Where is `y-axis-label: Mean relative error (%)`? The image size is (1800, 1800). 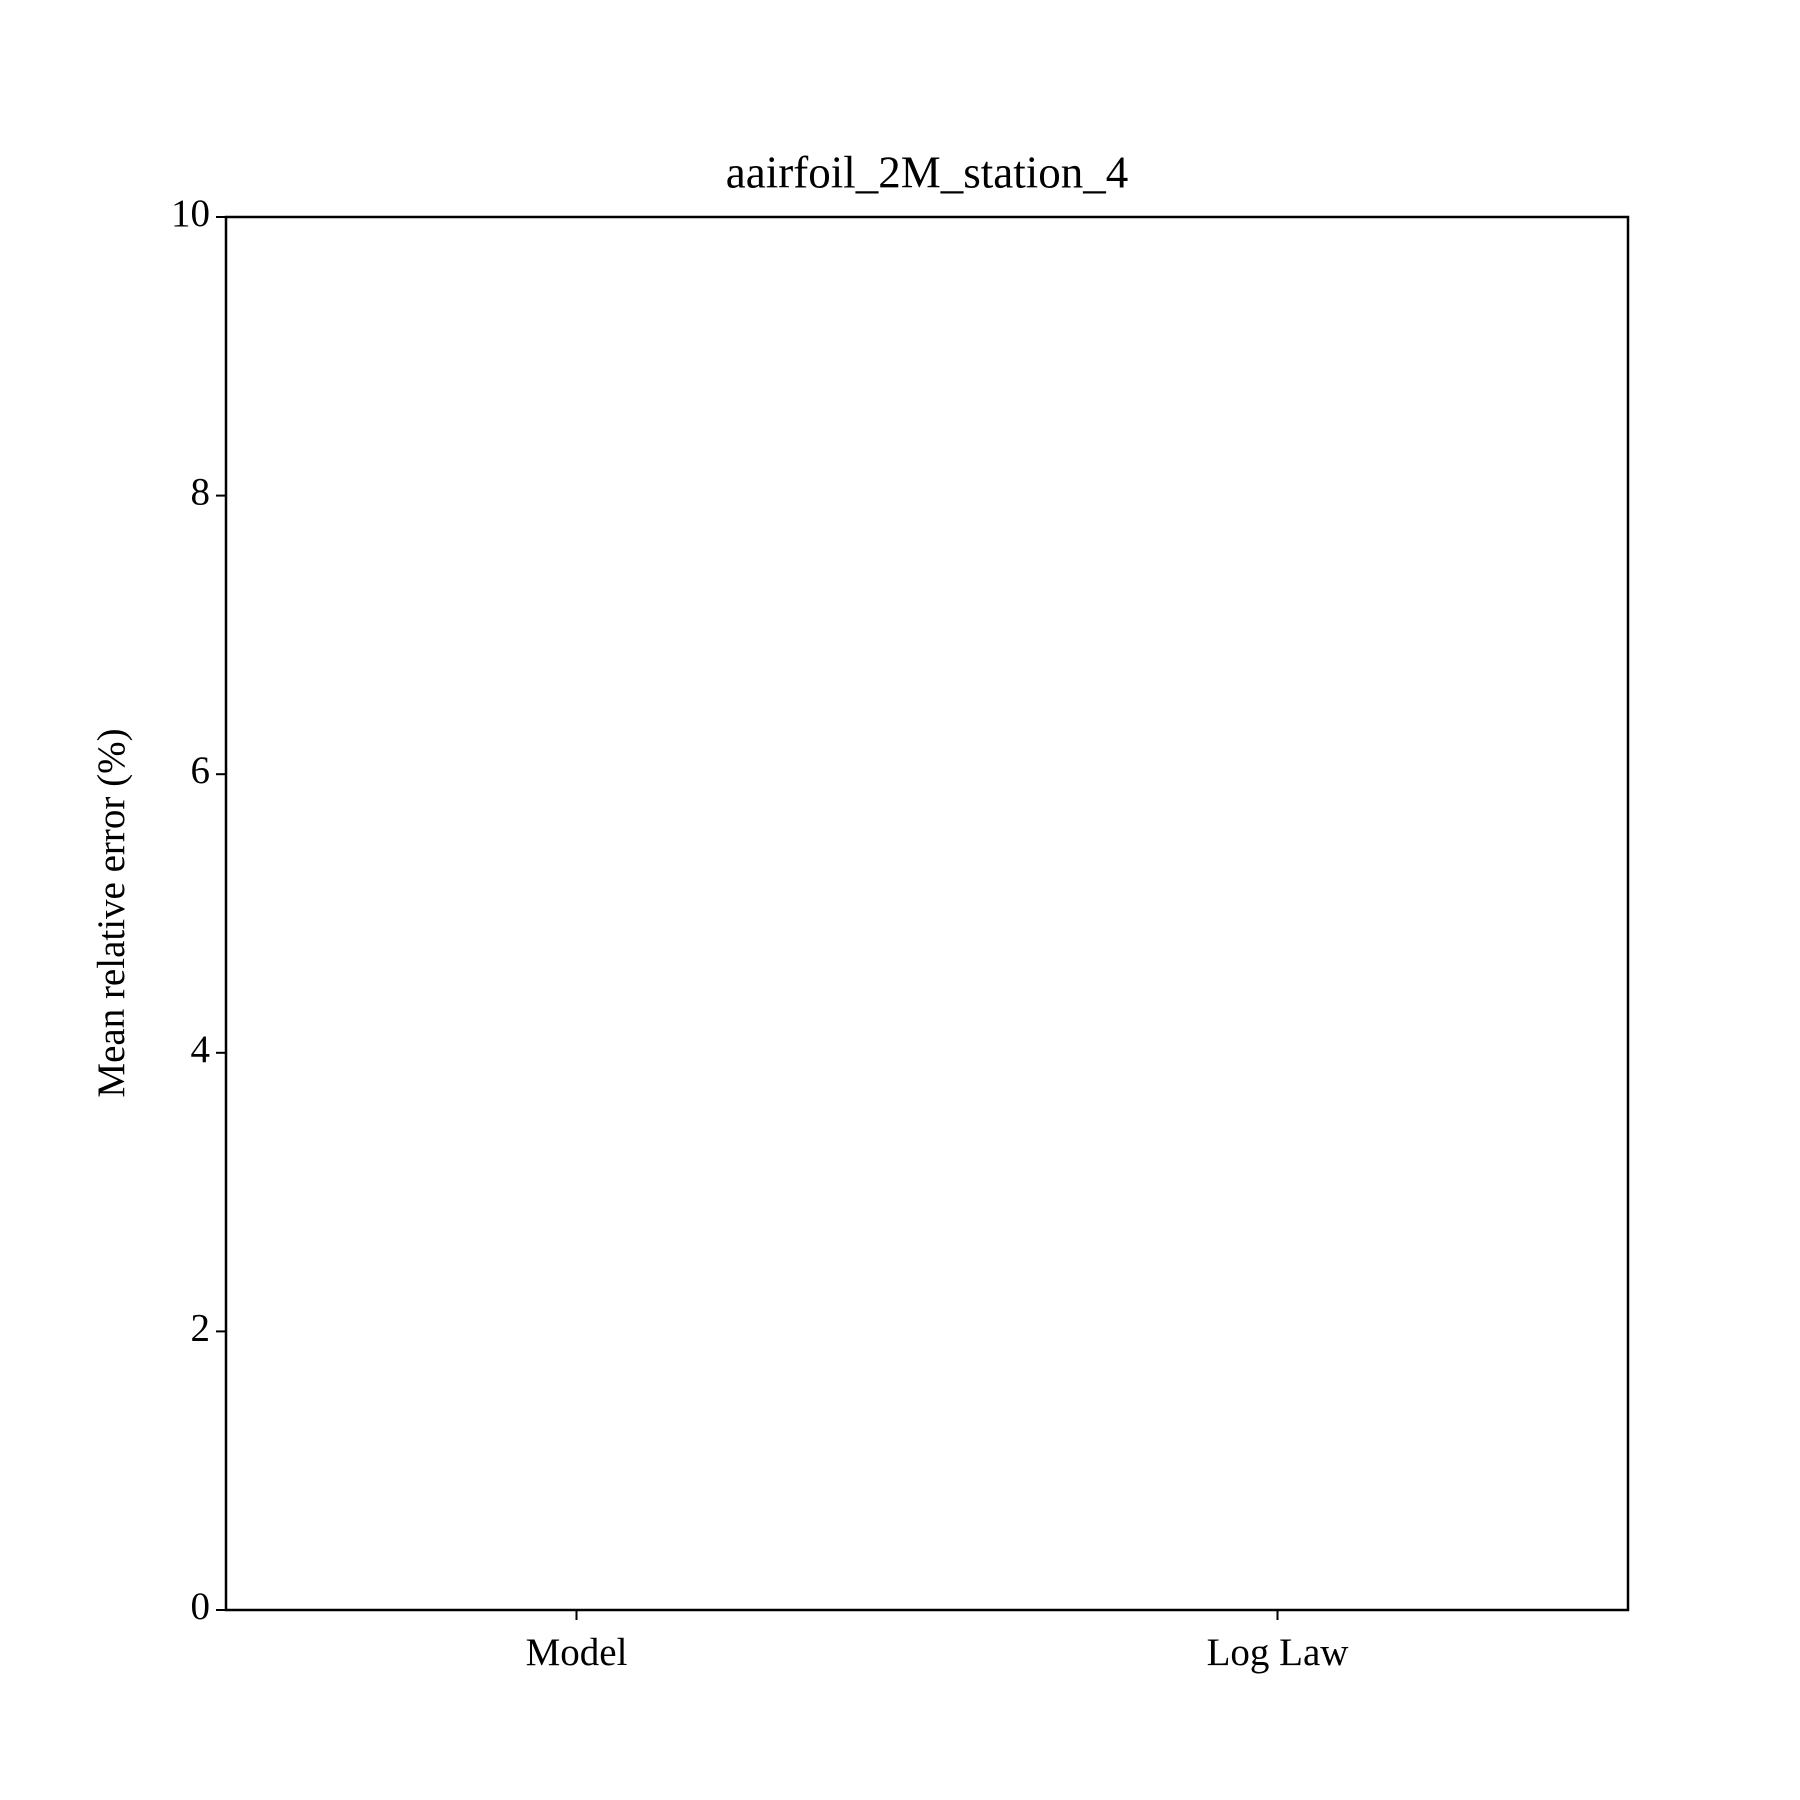
y-axis-label: Mean relative error (%) is located at coordinates (111, 912).